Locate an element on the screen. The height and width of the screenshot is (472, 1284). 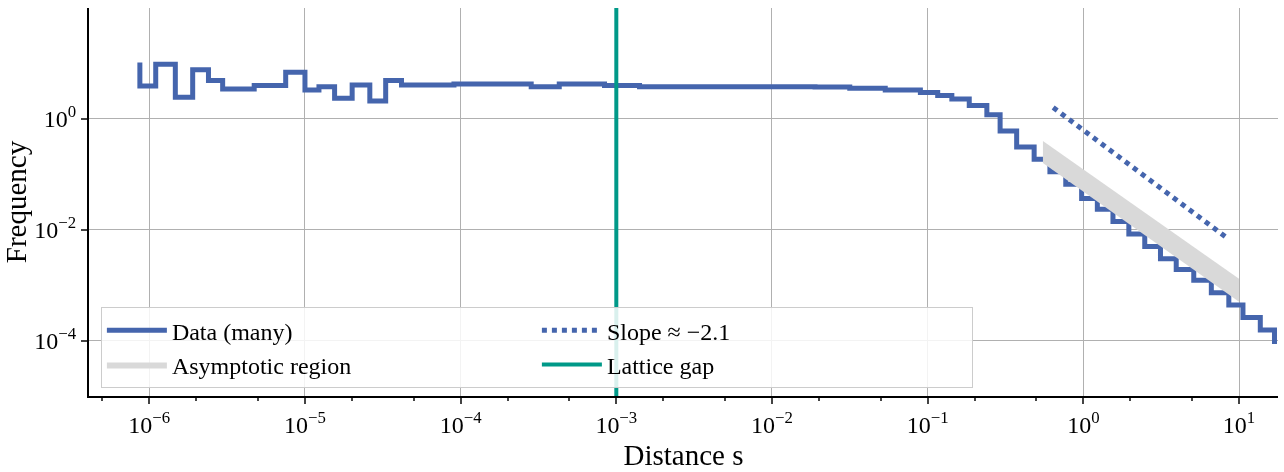
x-tick-label: 10$^{−2}$ is located at coordinates (772, 422).